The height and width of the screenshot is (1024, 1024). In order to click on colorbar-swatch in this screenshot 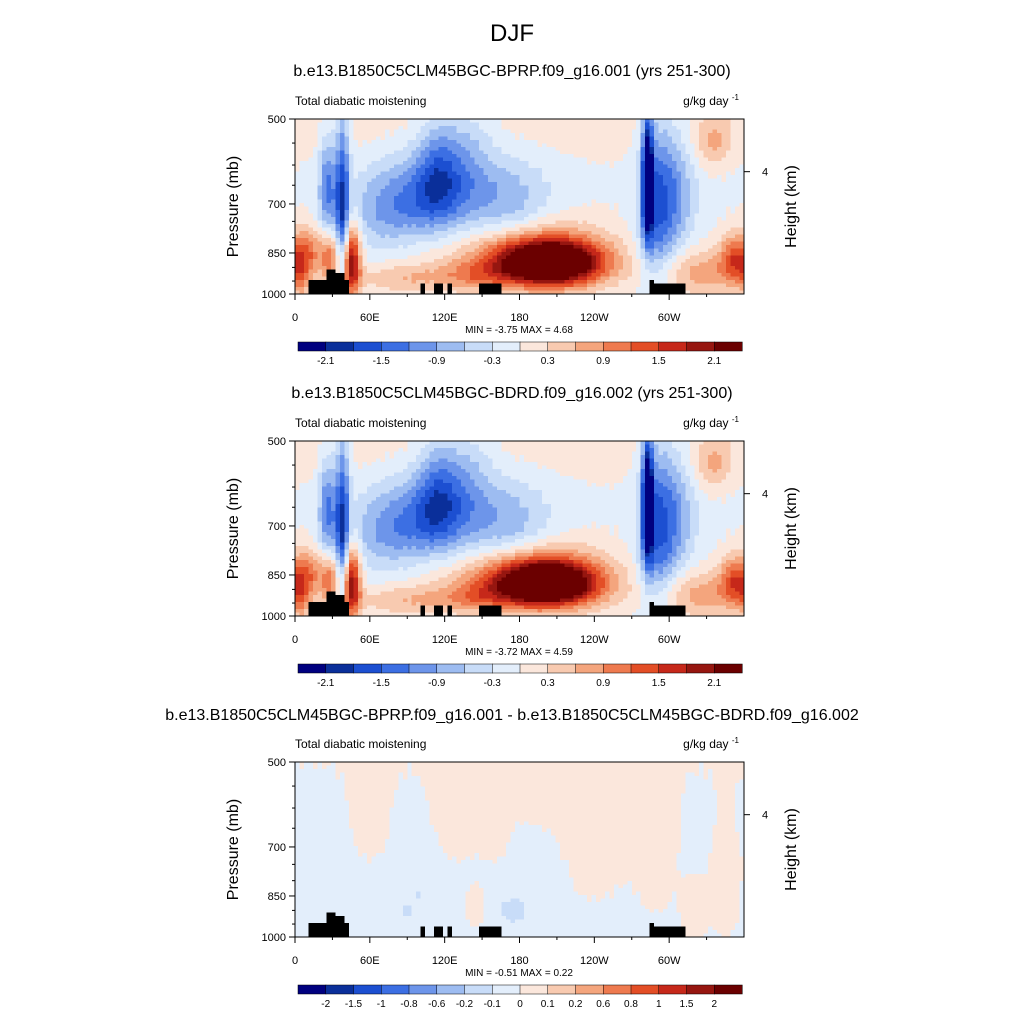, I will do `click(562, 989)`.